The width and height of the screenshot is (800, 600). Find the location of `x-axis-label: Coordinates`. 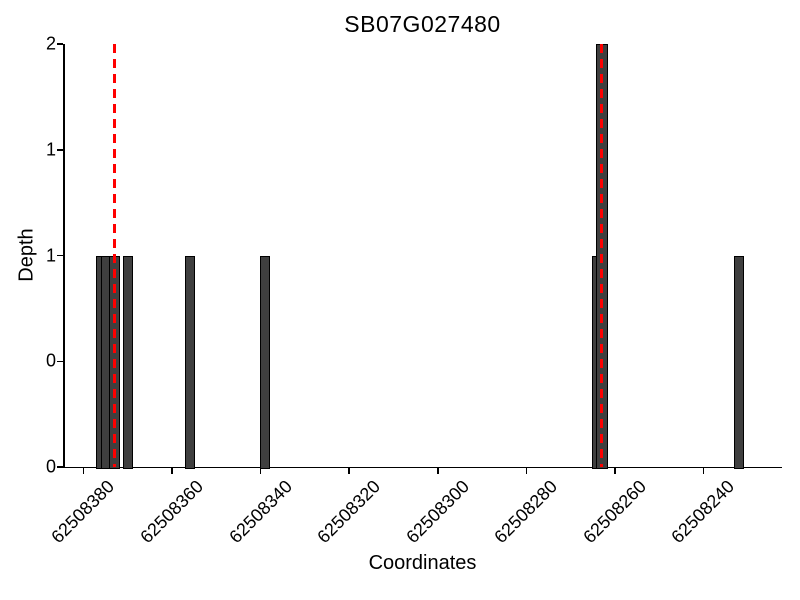

x-axis-label: Coordinates is located at coordinates (422, 563).